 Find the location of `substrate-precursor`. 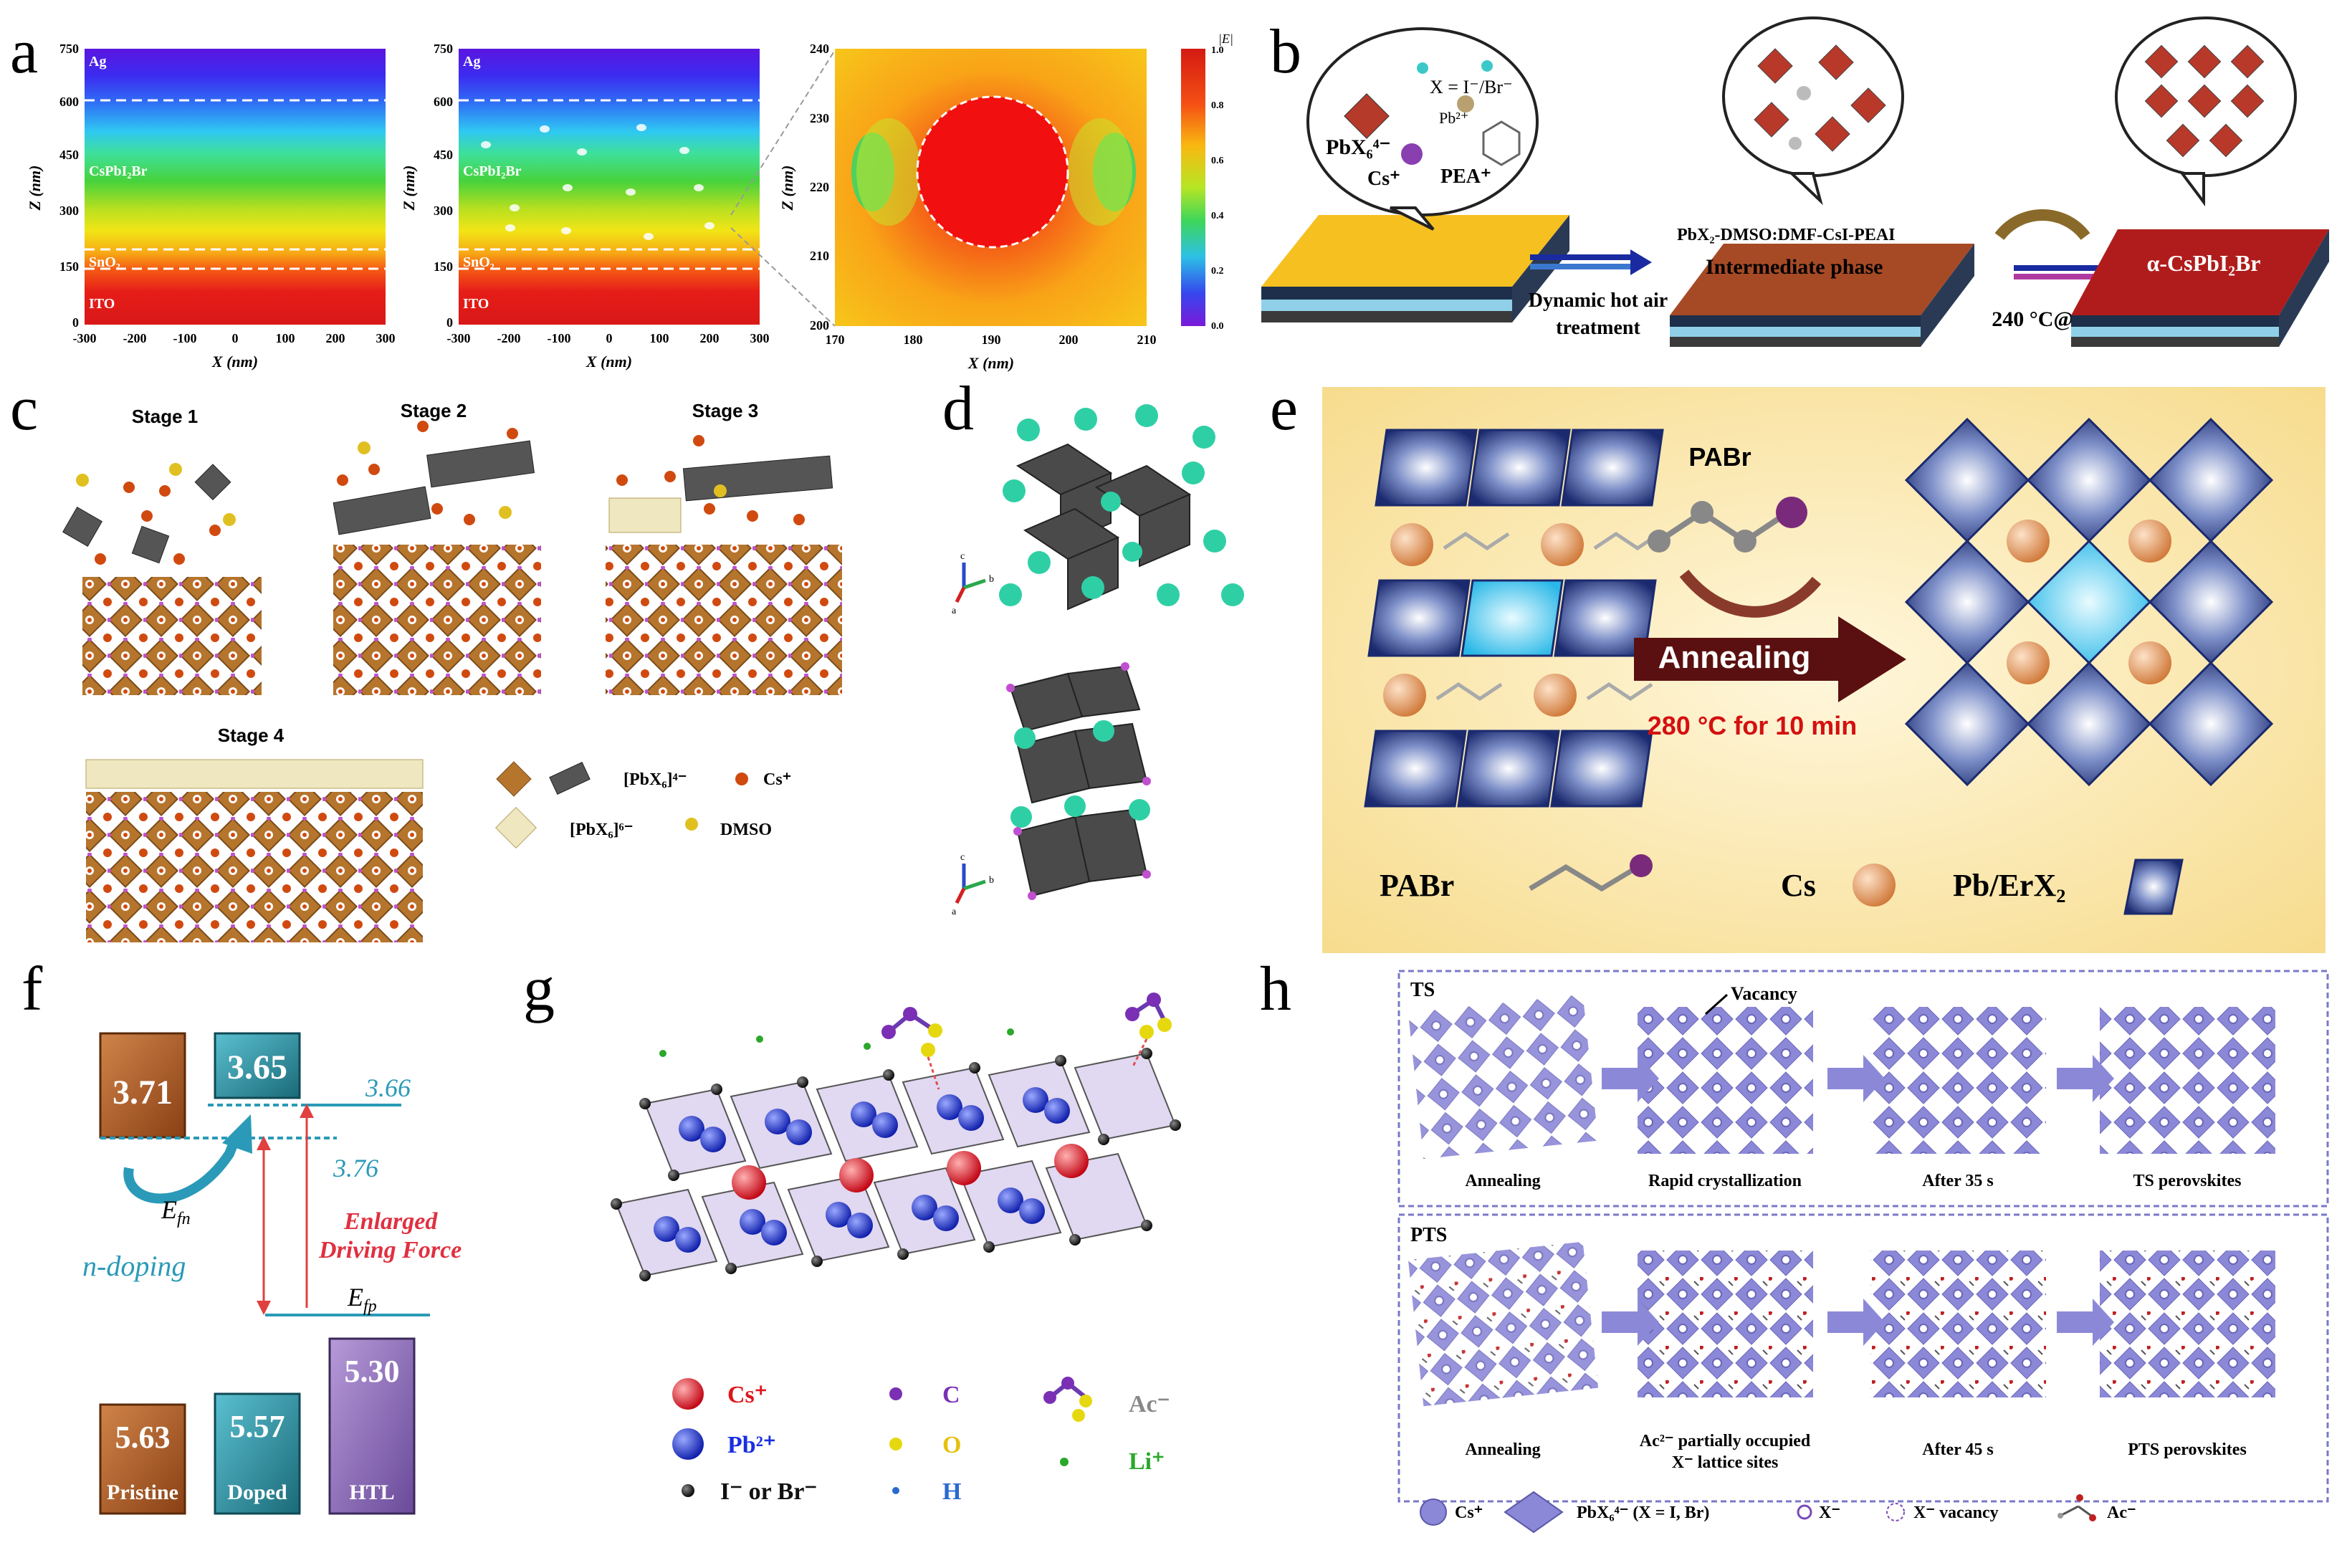

substrate-precursor is located at coordinates (1415, 268).